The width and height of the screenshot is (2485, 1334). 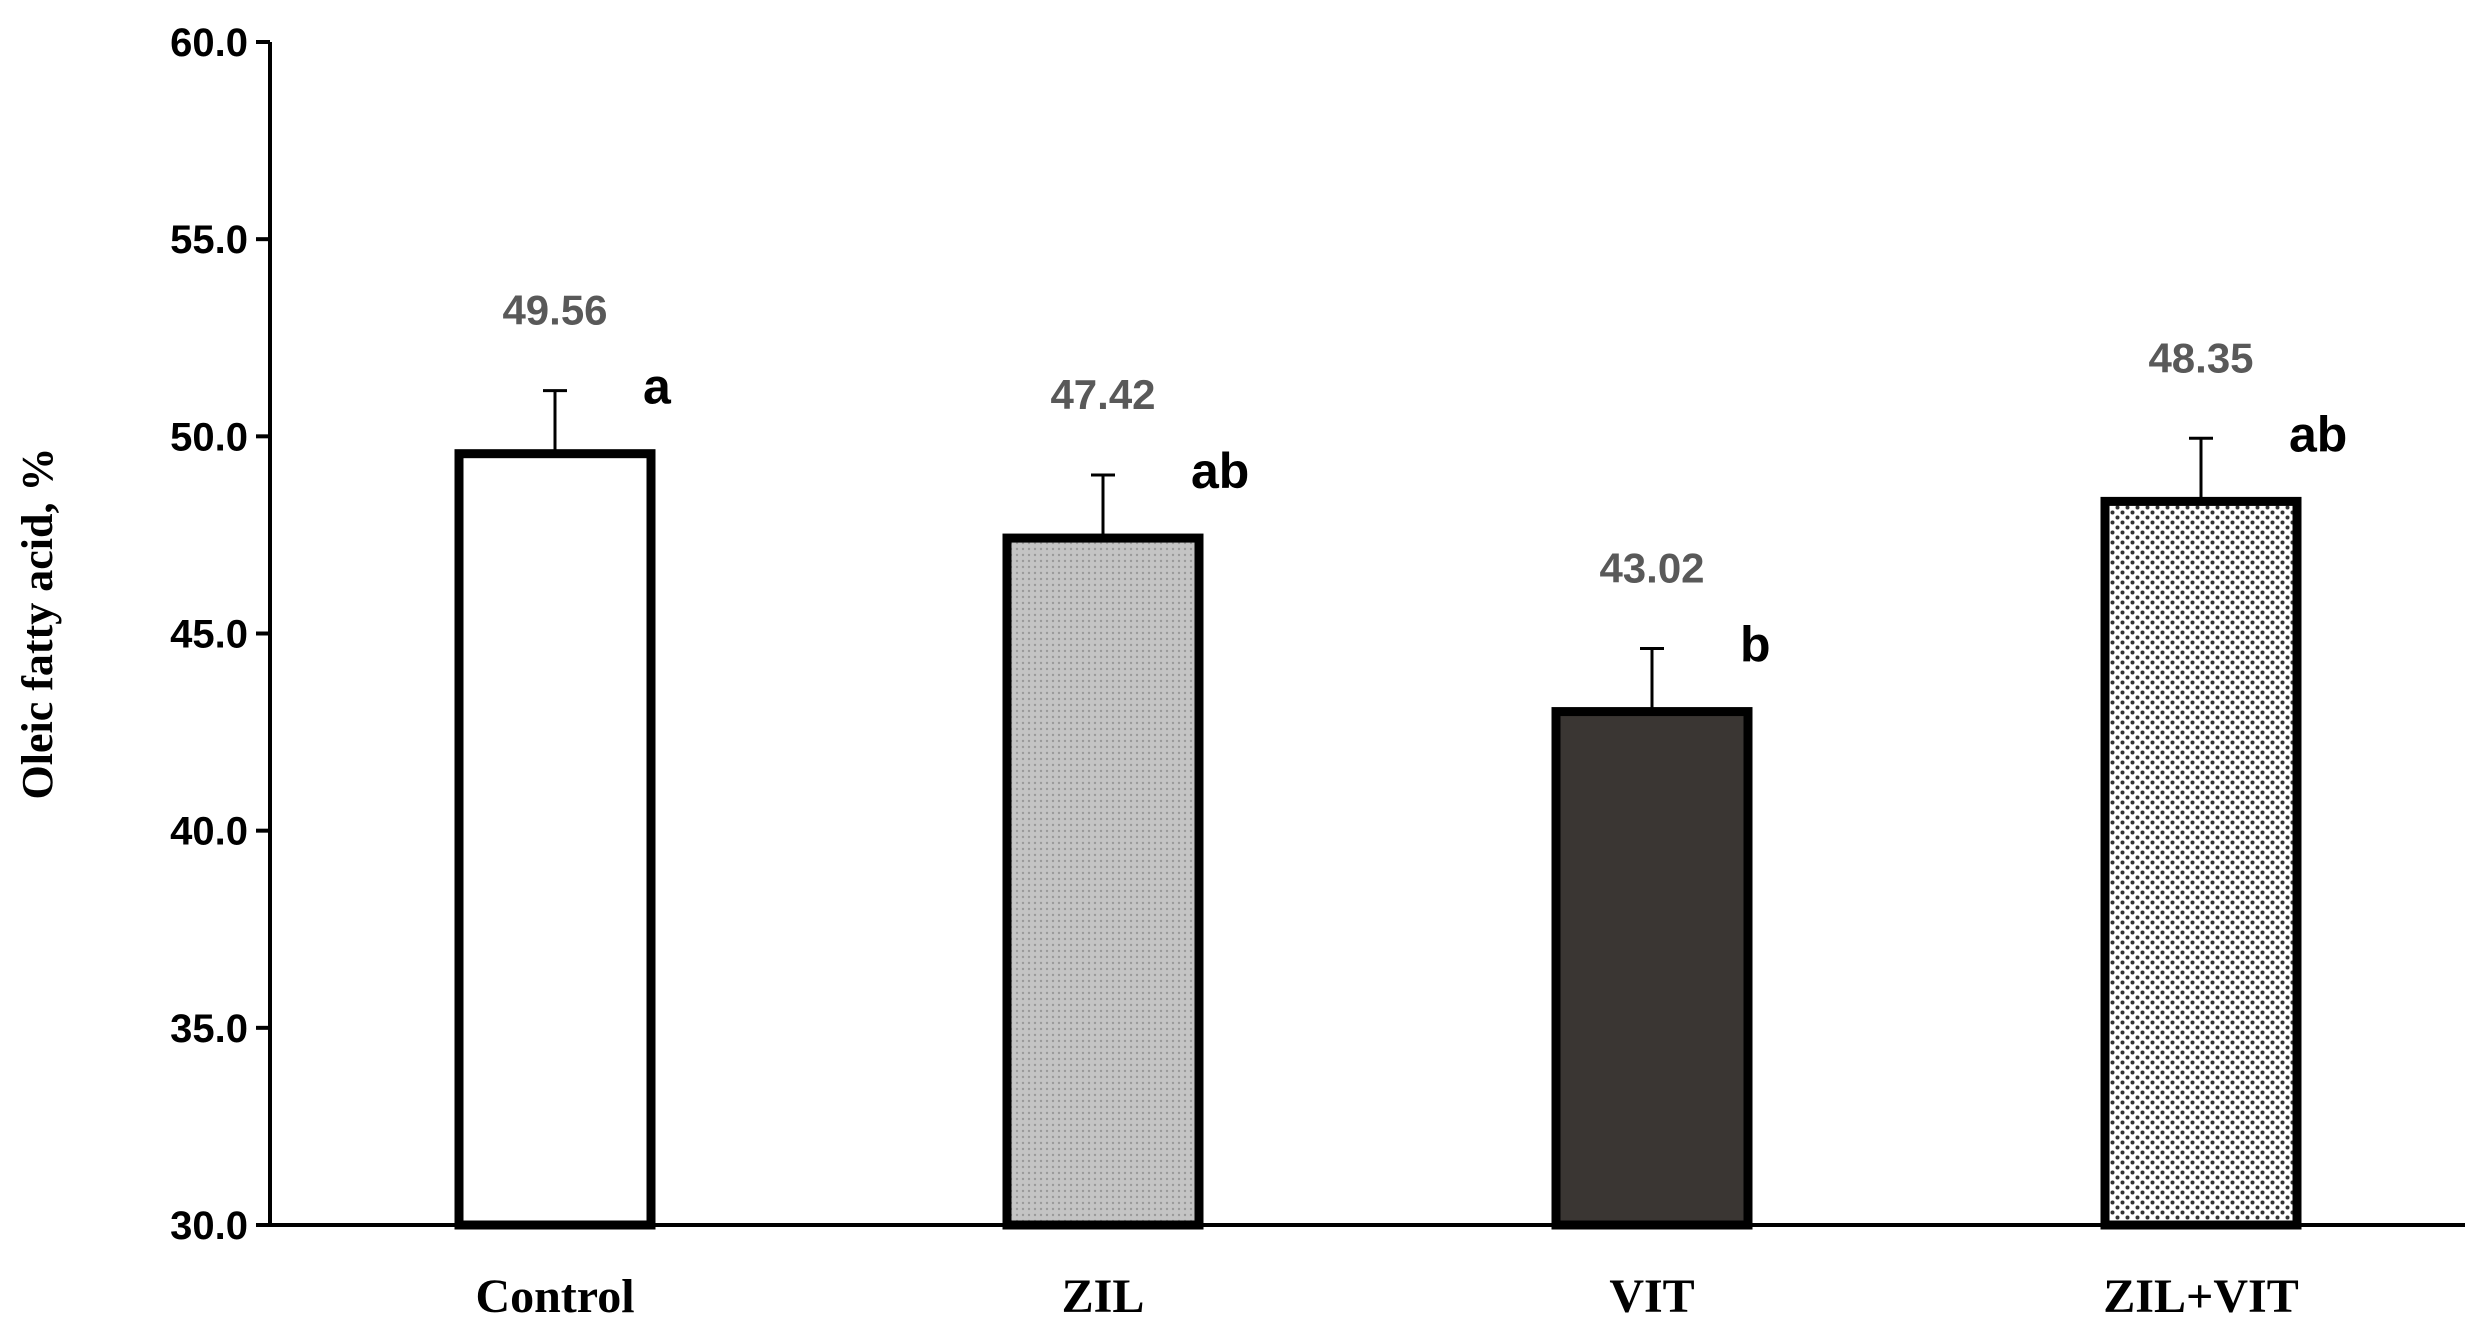 What do you see at coordinates (209, 635) in the screenshot?
I see `y-tick-label: 45.0` at bounding box center [209, 635].